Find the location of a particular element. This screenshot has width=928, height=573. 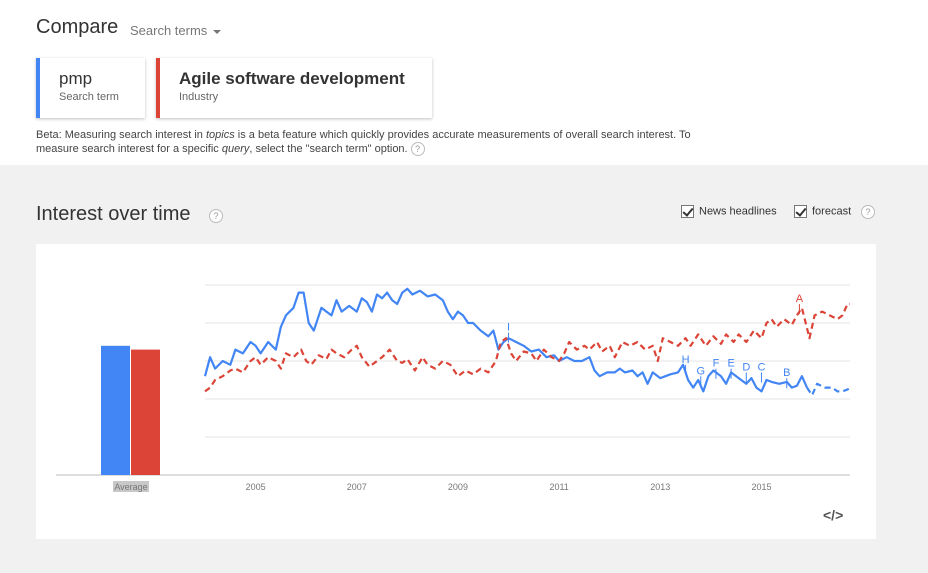

annotation-letter: F is located at coordinates (716, 364).